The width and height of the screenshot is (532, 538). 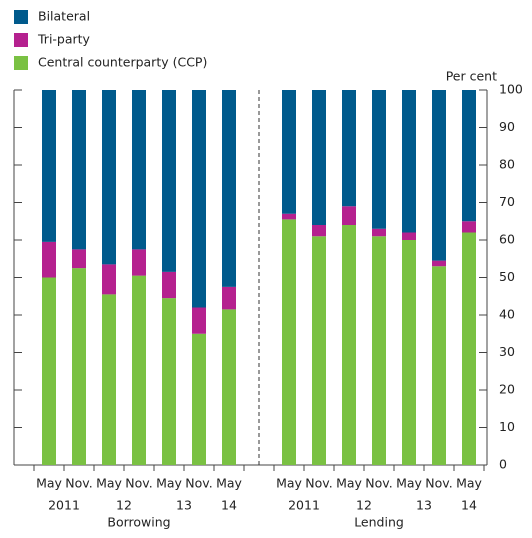 What do you see at coordinates (507, 314) in the screenshot?
I see `y-tick-label: 40` at bounding box center [507, 314].